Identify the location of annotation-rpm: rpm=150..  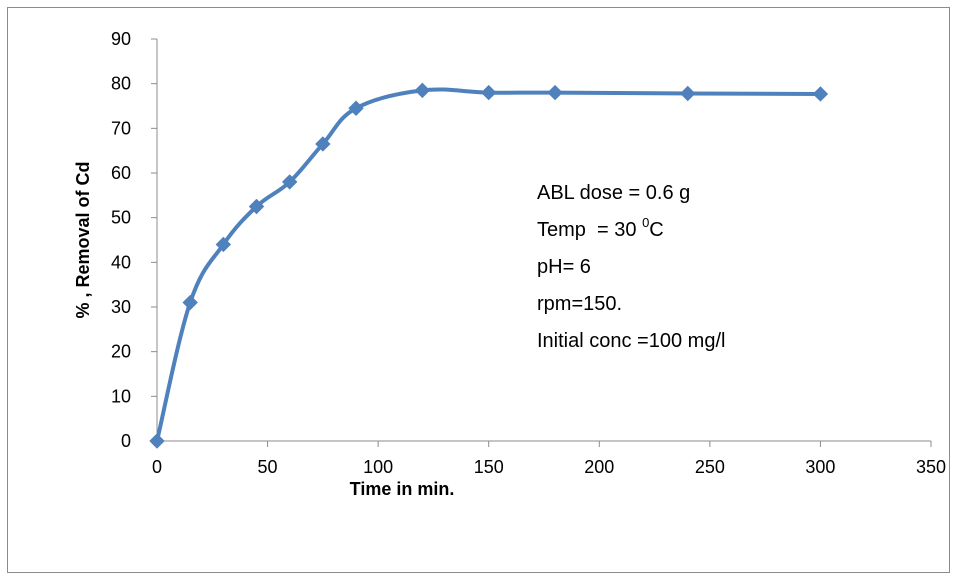
(579, 304).